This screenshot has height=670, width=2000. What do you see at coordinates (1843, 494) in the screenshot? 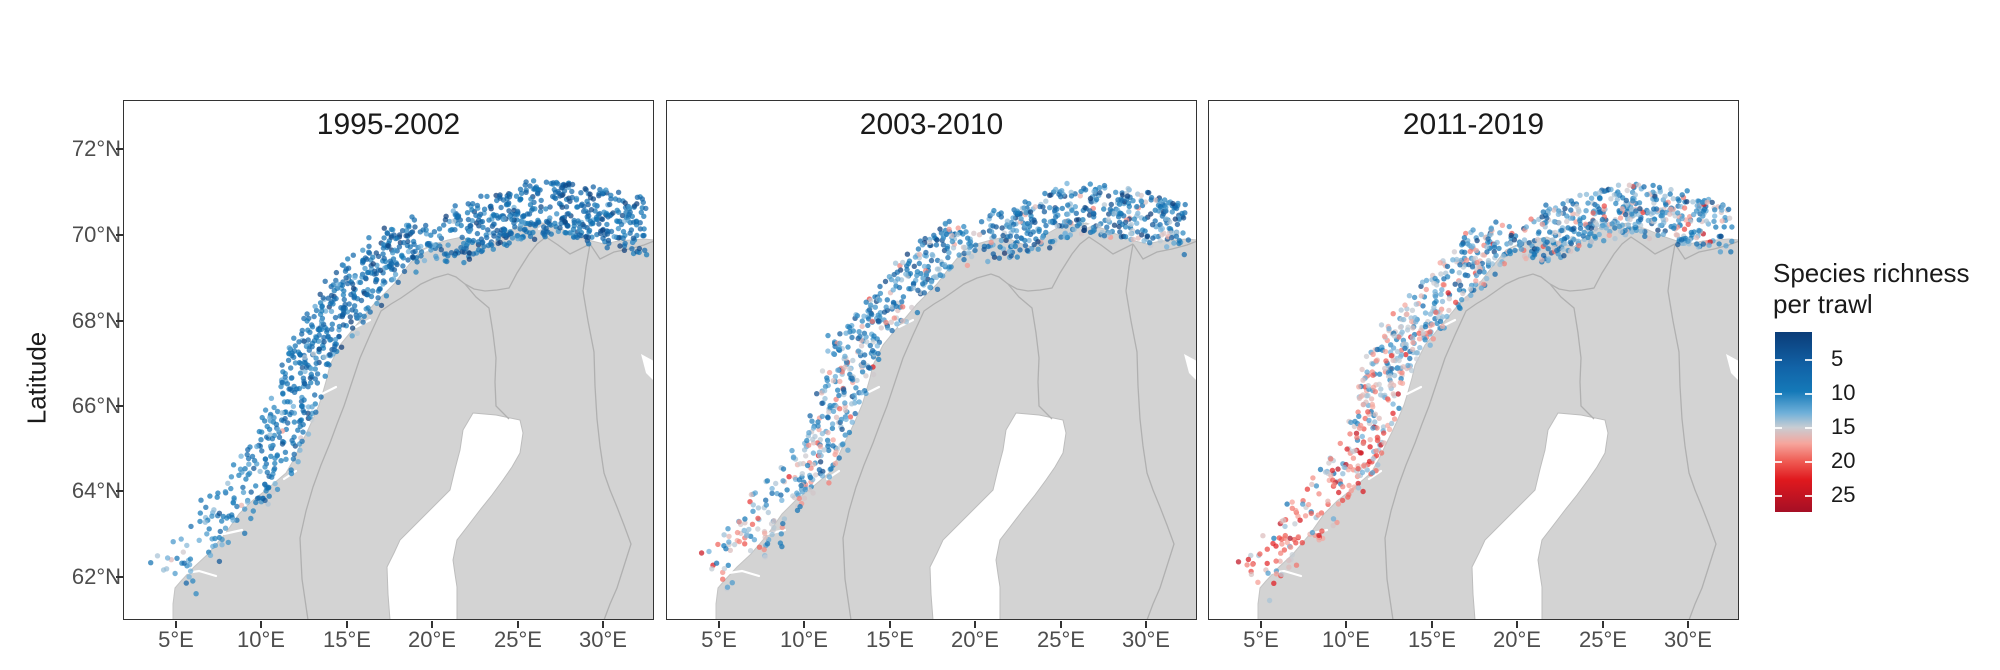
I see `colorbar-label: 25` at bounding box center [1843, 494].